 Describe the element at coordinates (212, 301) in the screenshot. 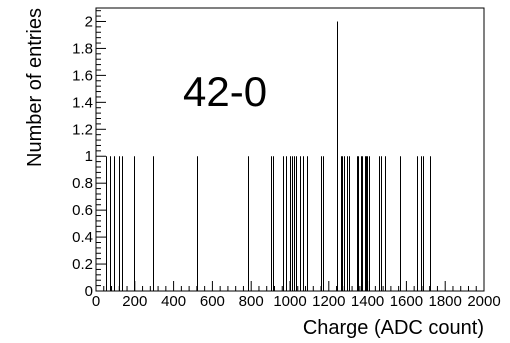

I see `x-tick-label: 600` at that location.